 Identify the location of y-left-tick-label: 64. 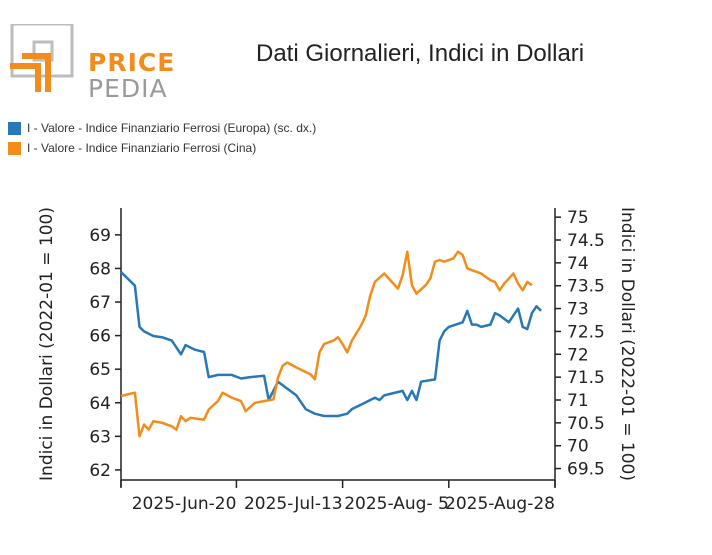
(100, 404).